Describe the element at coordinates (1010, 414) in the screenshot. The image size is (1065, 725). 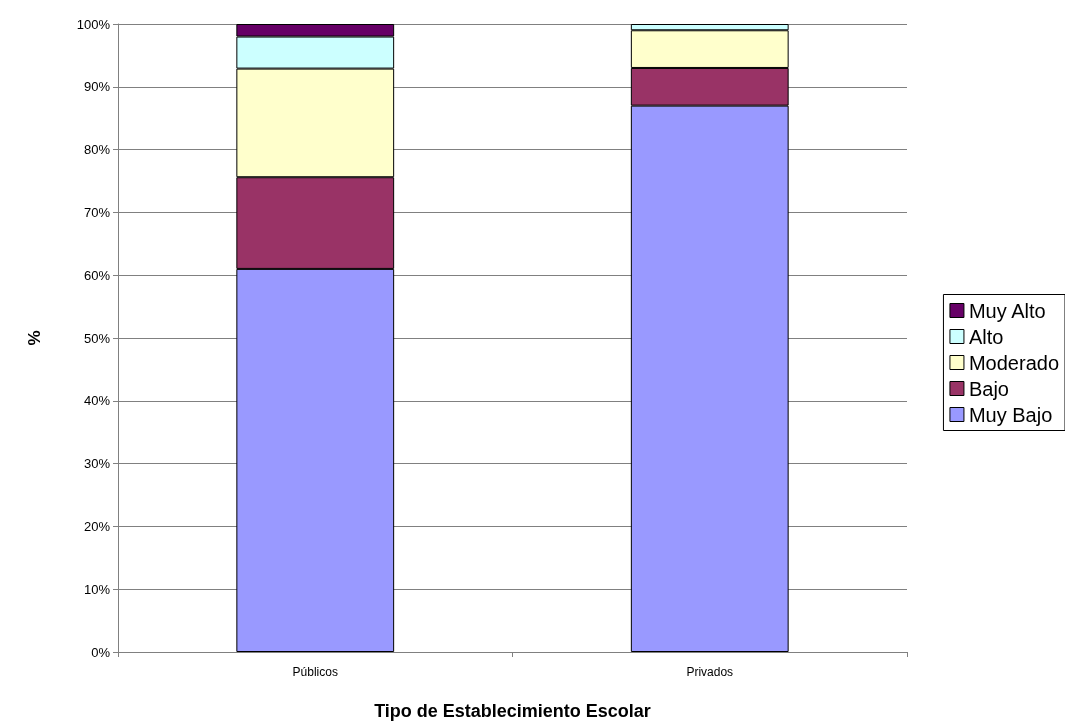
I see `legend-label: Muy Bajo` at that location.